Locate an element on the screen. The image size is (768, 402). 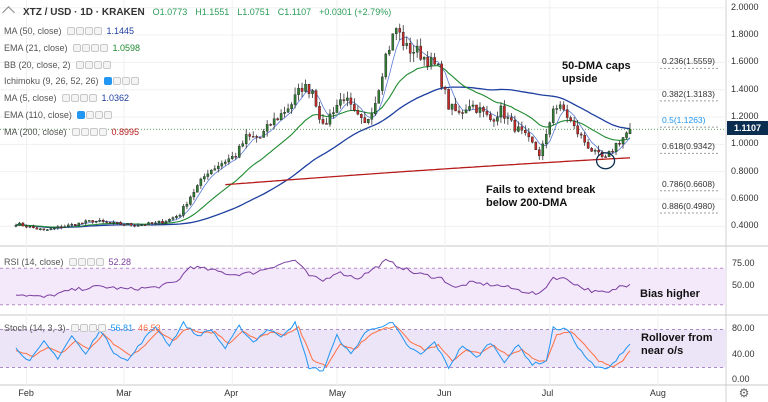
indicator-label: EMA (110, close) is located at coordinates (38, 115).